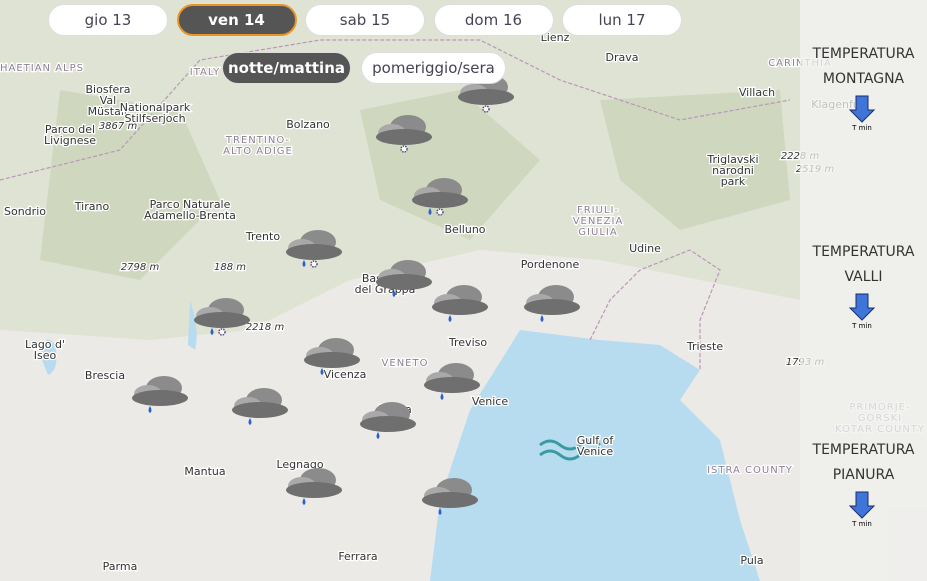 The height and width of the screenshot is (581, 927). What do you see at coordinates (257, 140) in the screenshot?
I see `map-label: TRENTINO-` at bounding box center [257, 140].